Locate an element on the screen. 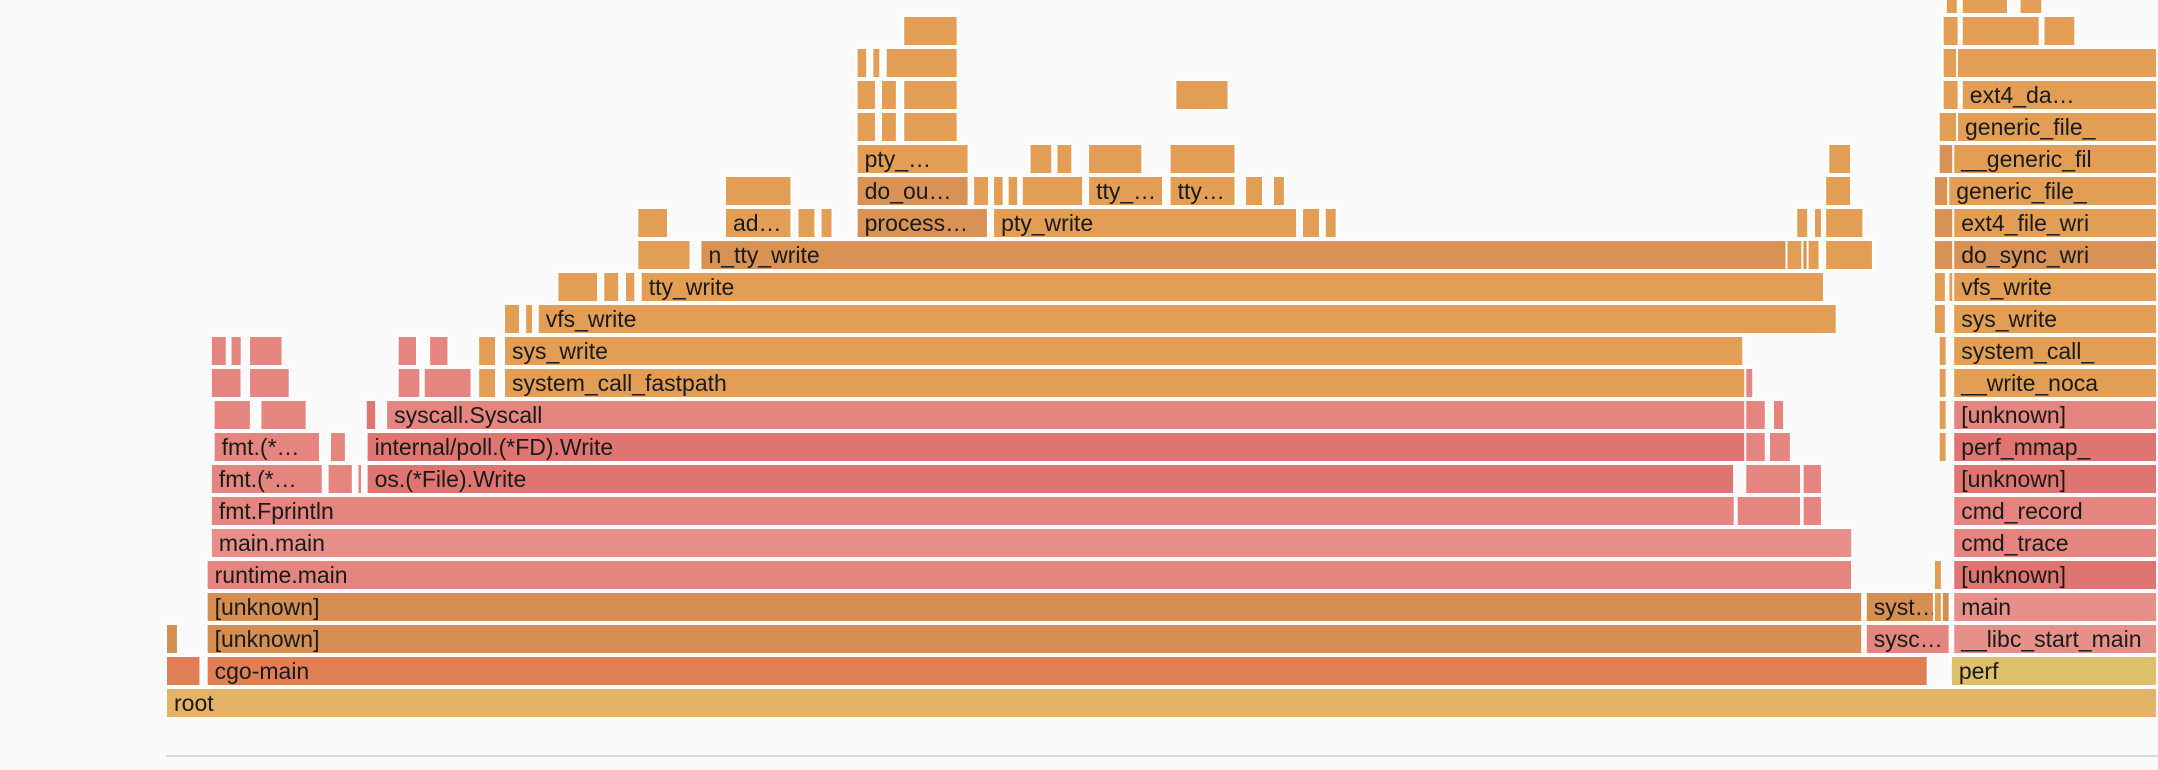  frame-os-file-write: os.(*File).Write is located at coordinates (1050, 479).